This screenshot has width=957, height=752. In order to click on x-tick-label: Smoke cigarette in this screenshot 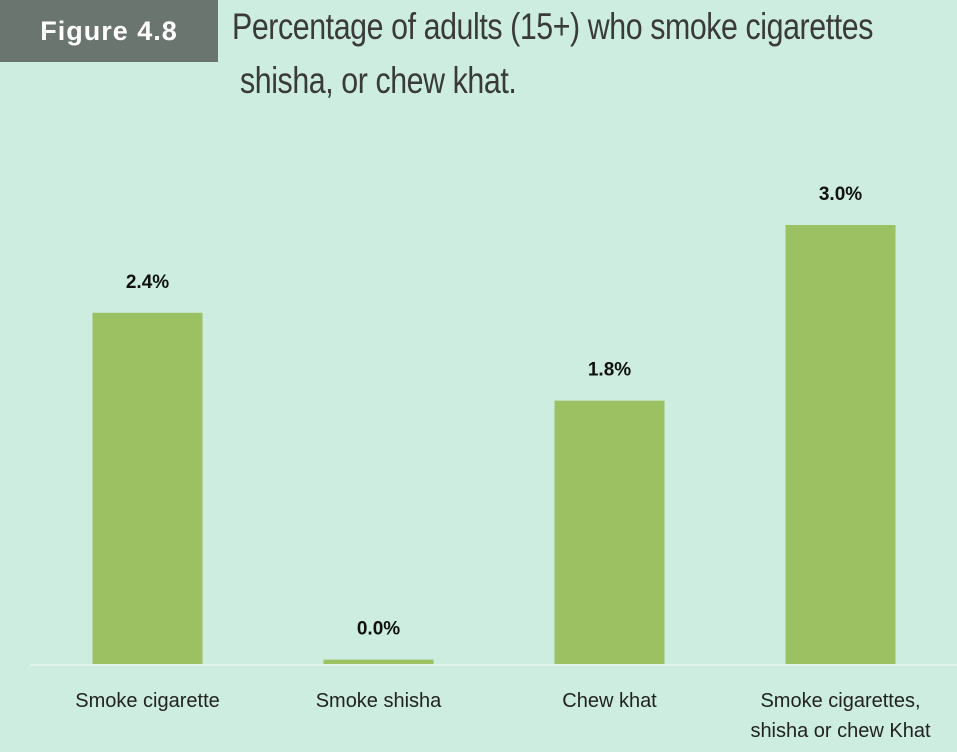, I will do `click(147, 701)`.